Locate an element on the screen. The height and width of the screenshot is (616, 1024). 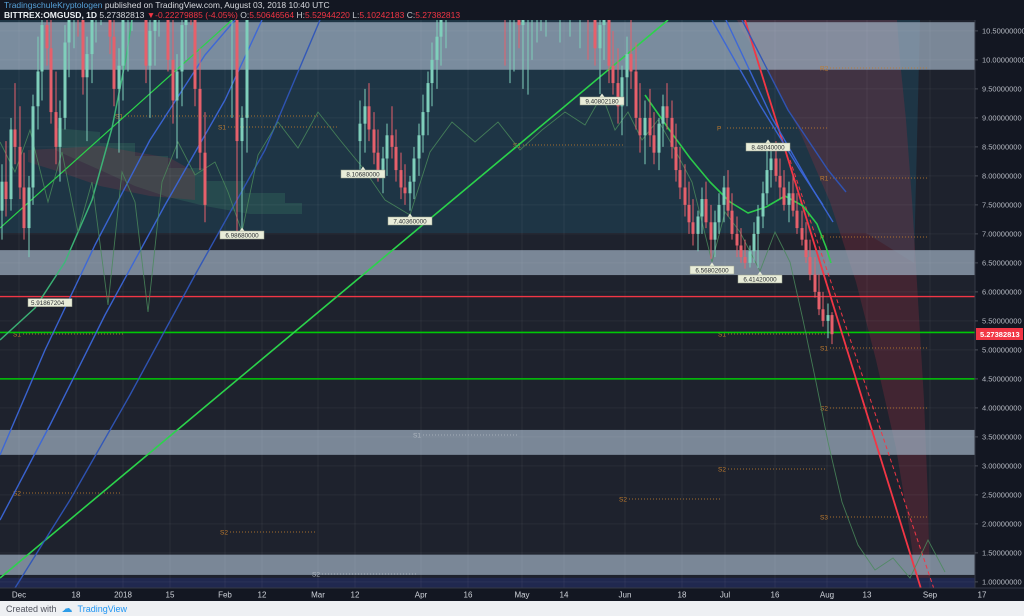
trendline is located at coordinates (862, 375).